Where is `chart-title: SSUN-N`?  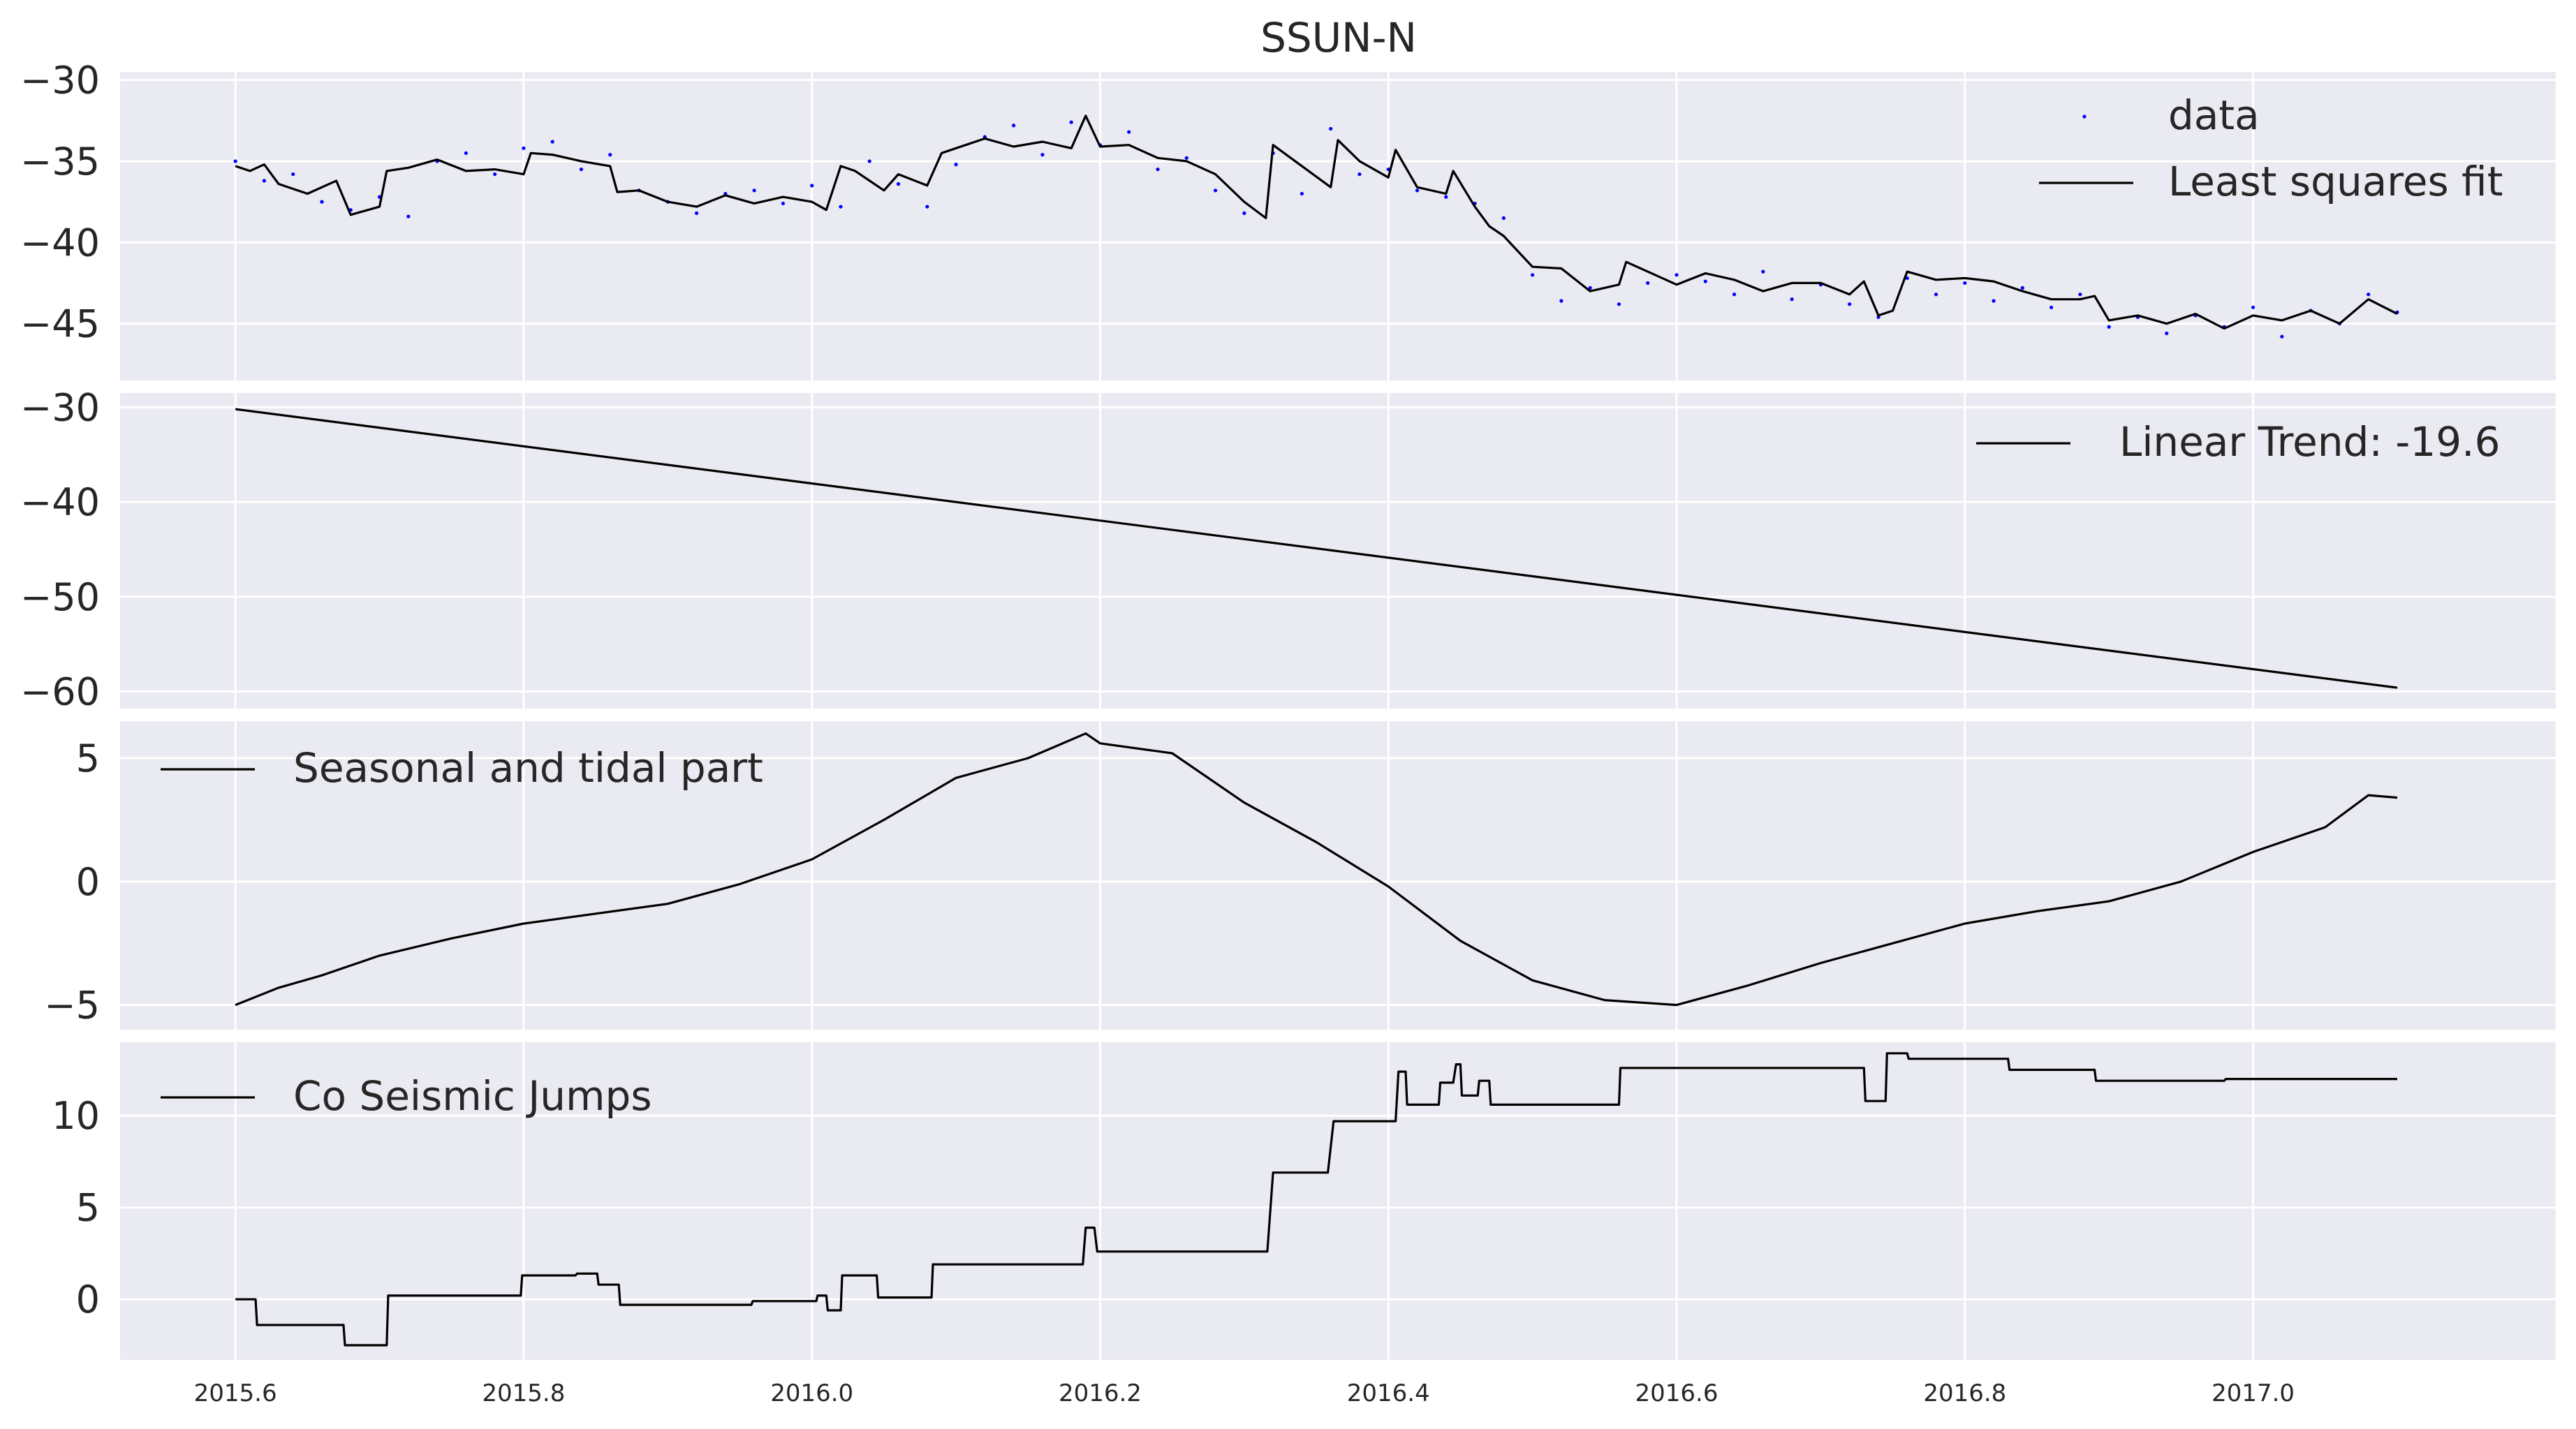 chart-title: SSUN-N is located at coordinates (1338, 37).